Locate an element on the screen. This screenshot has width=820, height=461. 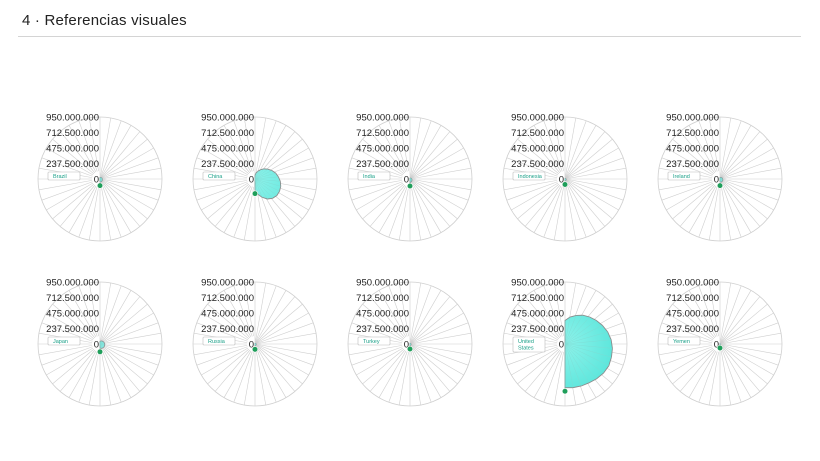
country-label: India is located at coordinates (369, 177).